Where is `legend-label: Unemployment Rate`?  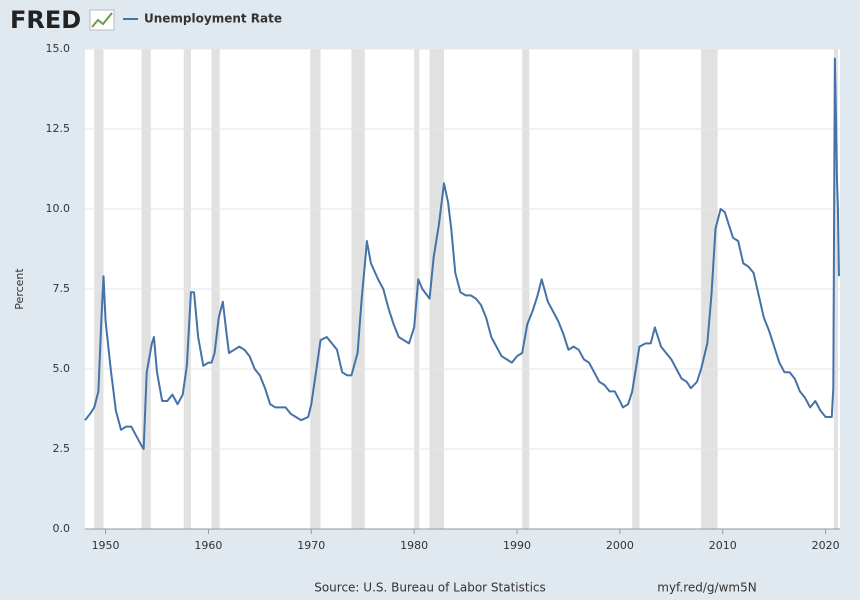 legend-label: Unemployment Rate is located at coordinates (213, 19).